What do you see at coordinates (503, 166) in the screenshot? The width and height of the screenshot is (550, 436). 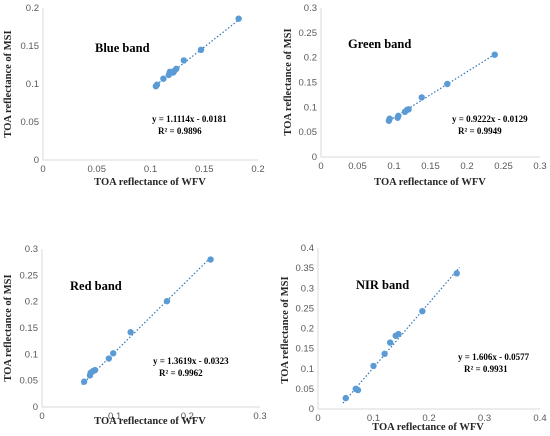 I see `x-tick-label: 0.25` at bounding box center [503, 166].